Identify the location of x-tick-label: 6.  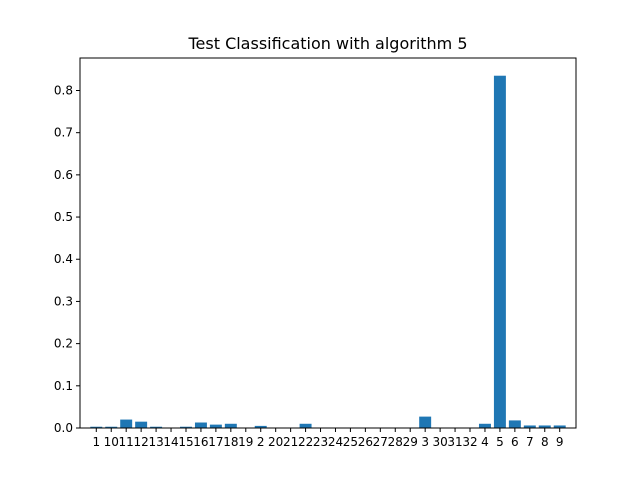
(515, 442).